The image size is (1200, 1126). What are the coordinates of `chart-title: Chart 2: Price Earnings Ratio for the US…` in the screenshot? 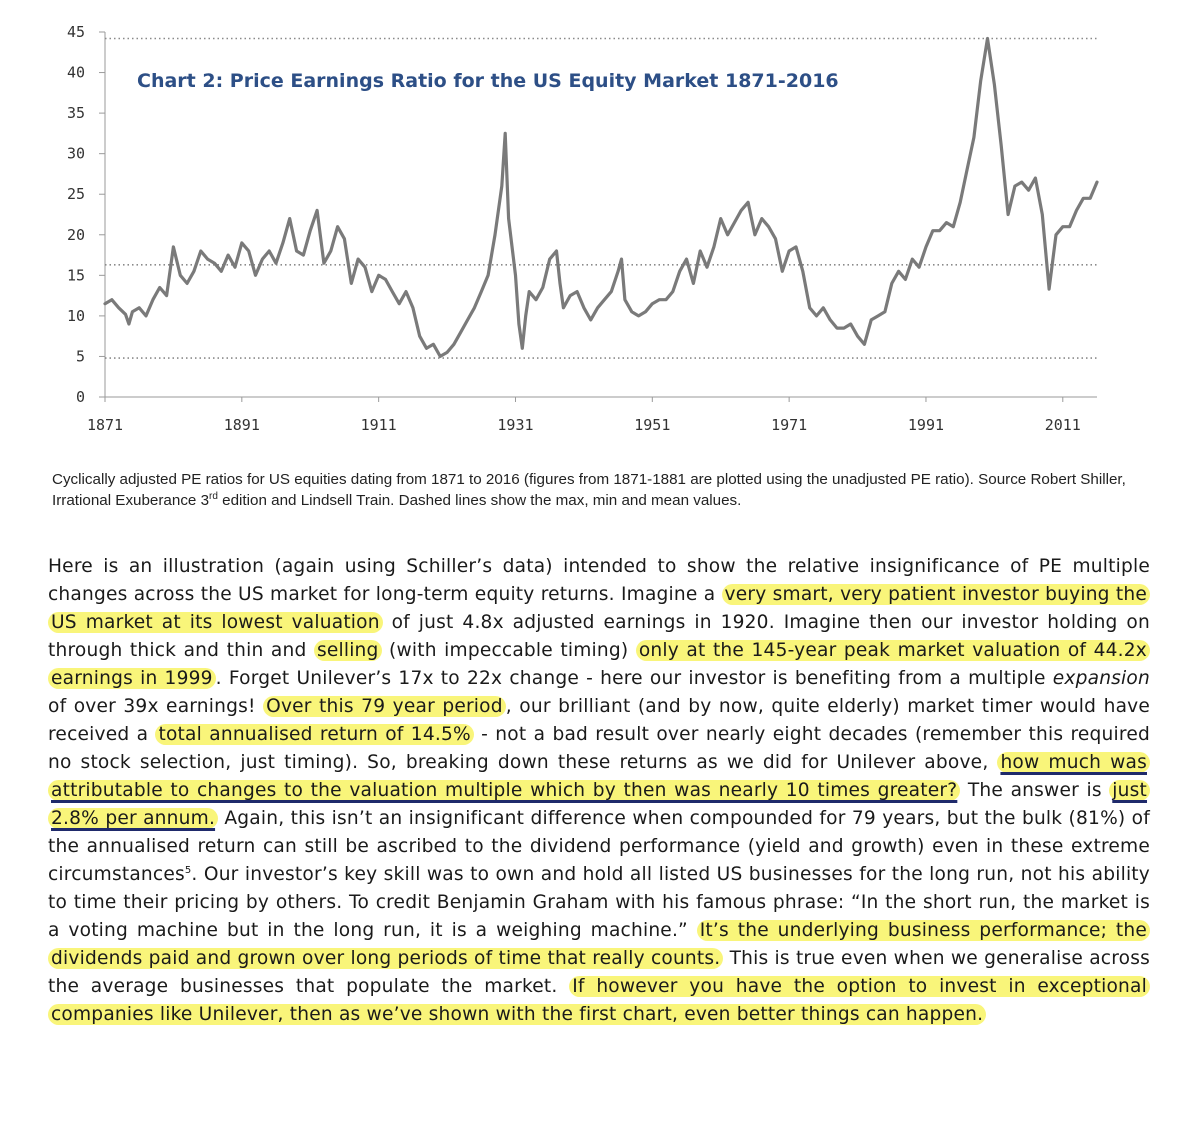 It's located at (488, 81).